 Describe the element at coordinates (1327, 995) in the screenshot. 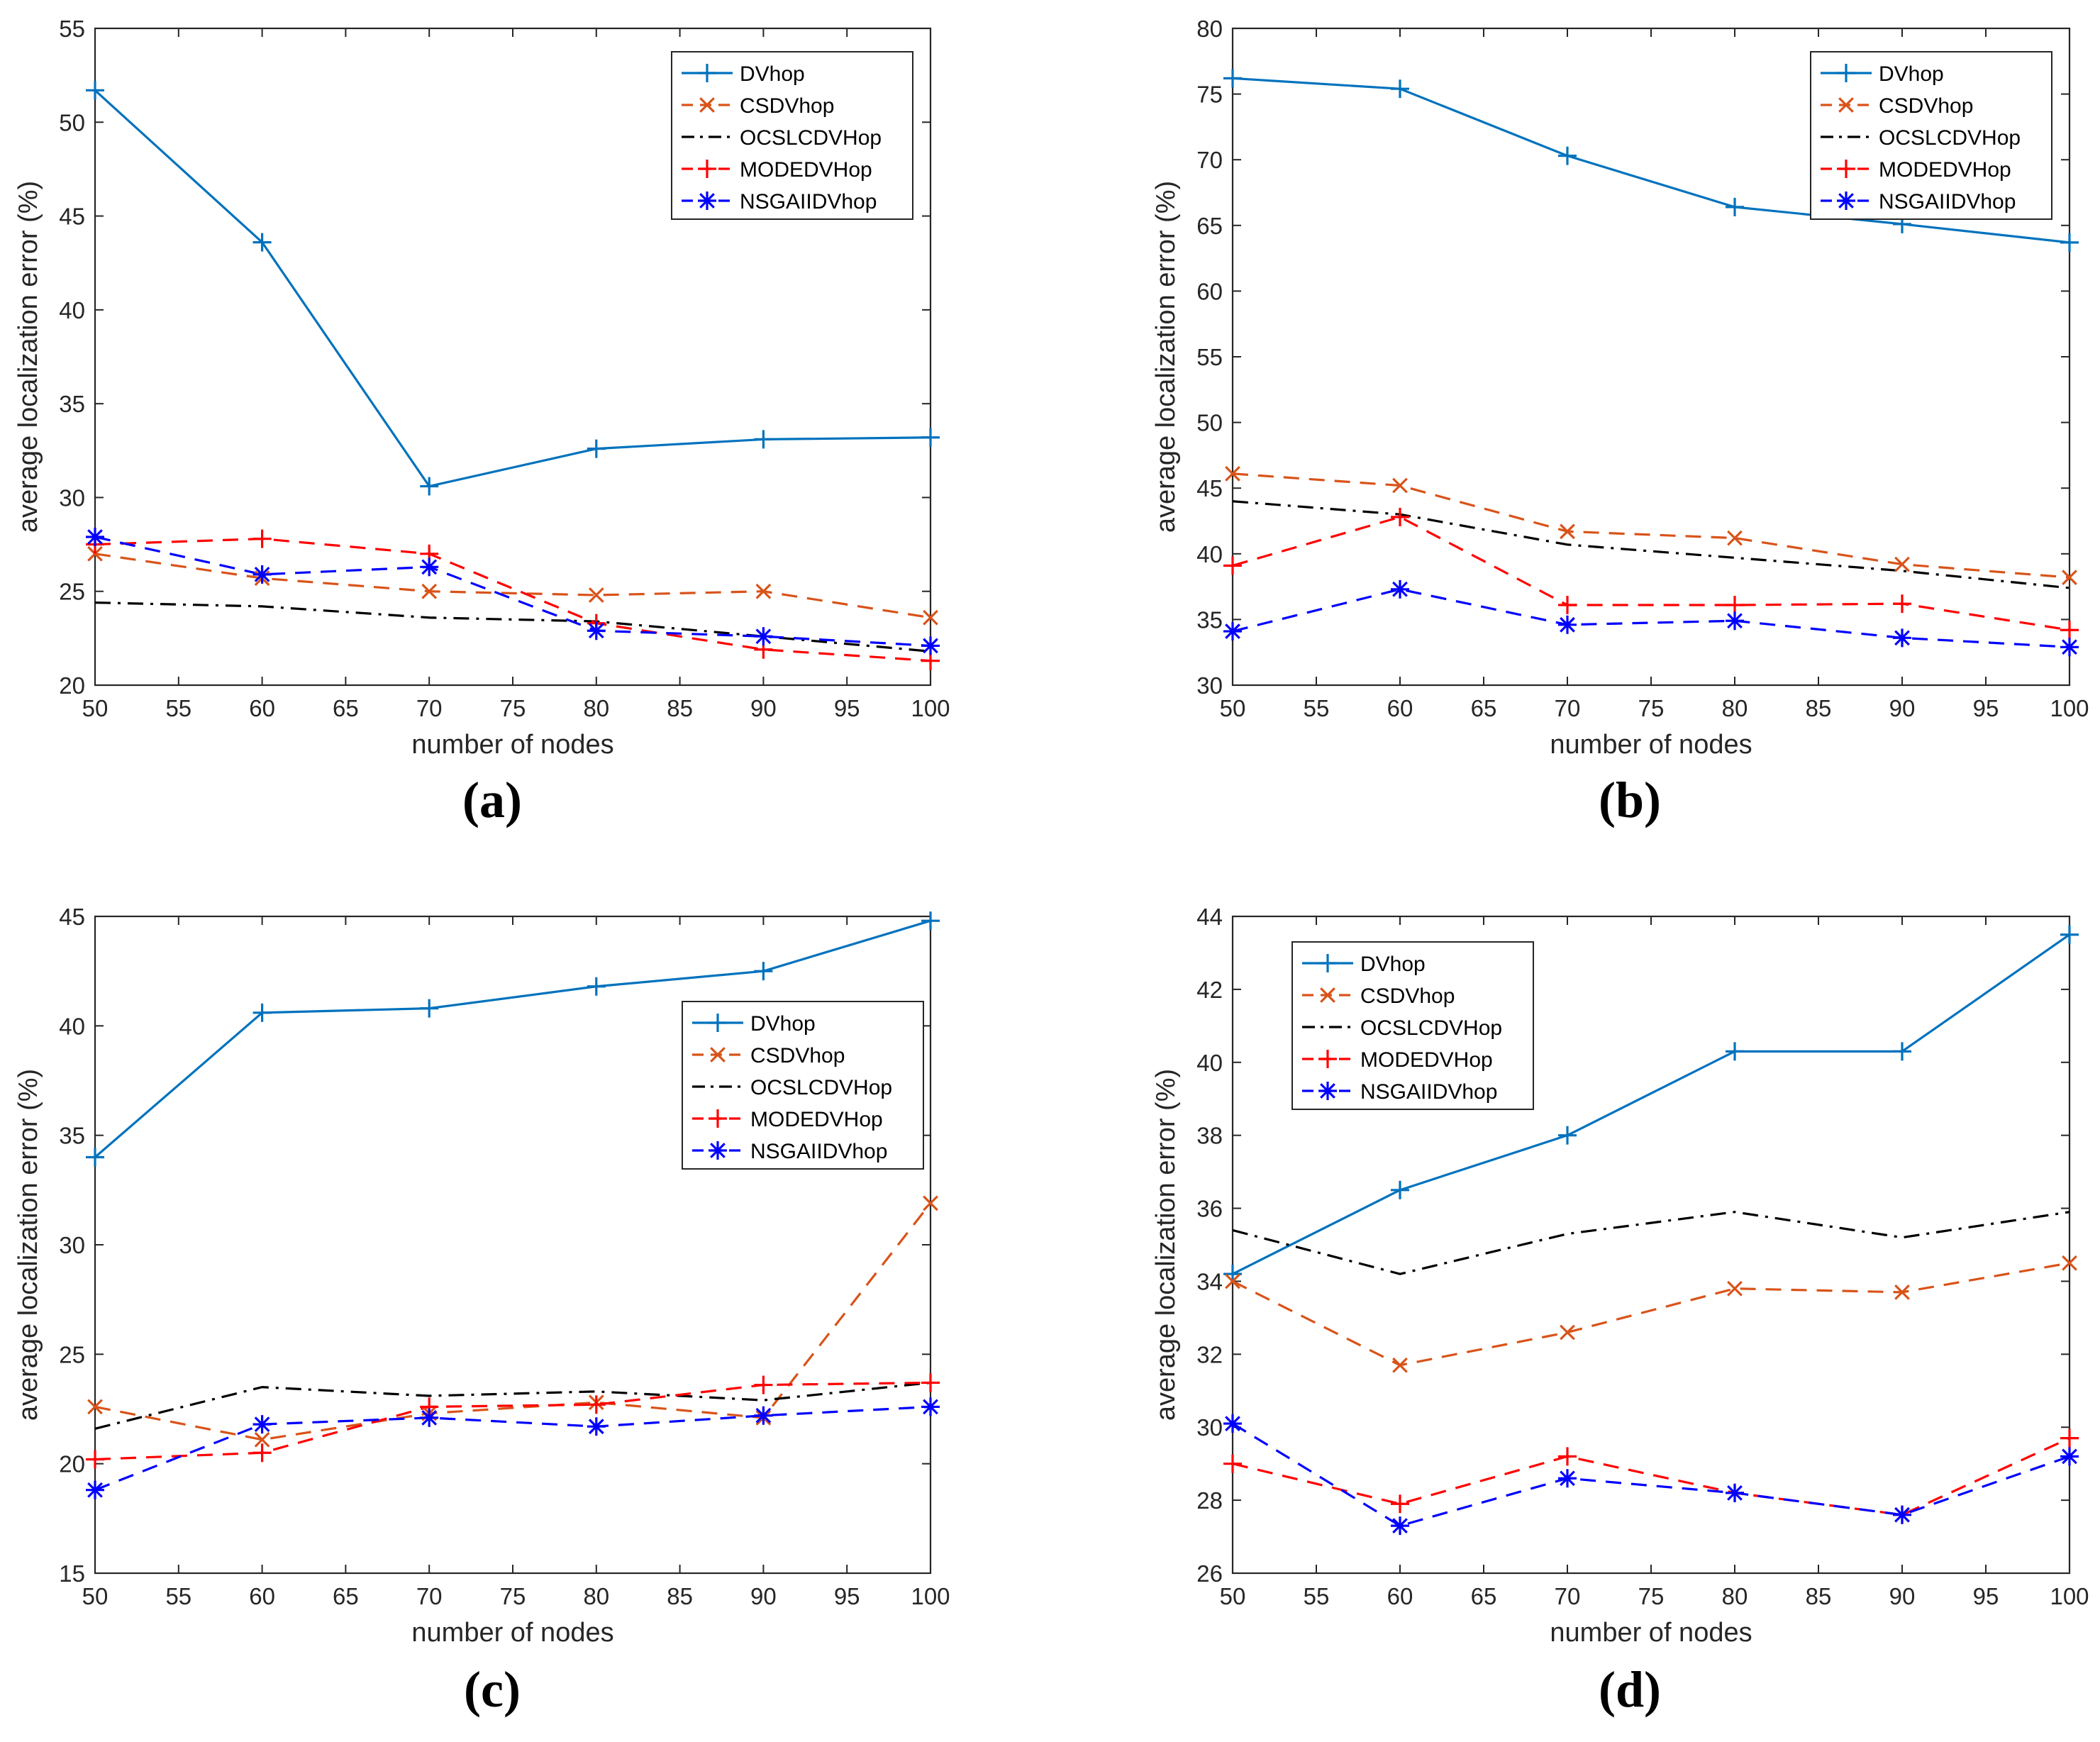

I see `legend-marker-csdvhop-d2` at that location.